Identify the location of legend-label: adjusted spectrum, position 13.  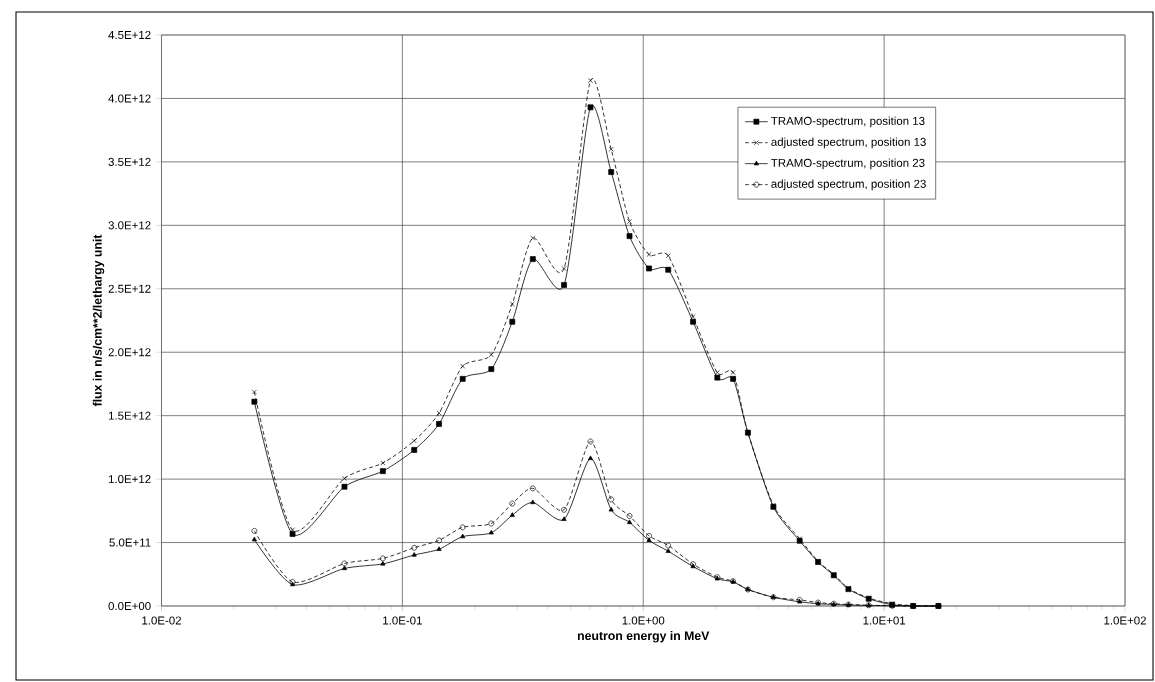
(848, 143).